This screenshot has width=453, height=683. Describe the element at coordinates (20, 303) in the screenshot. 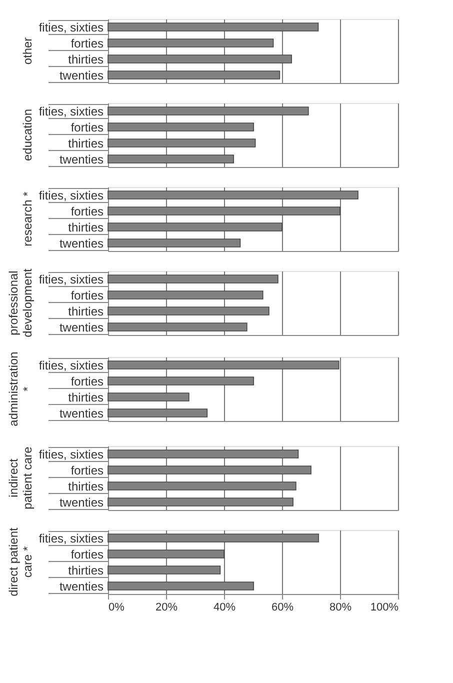

I see `text: professional development` at that location.